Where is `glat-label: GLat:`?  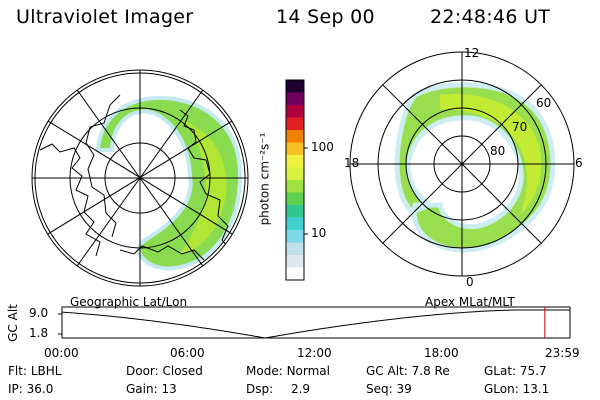
glat-label: GLat: is located at coordinates (500, 371).